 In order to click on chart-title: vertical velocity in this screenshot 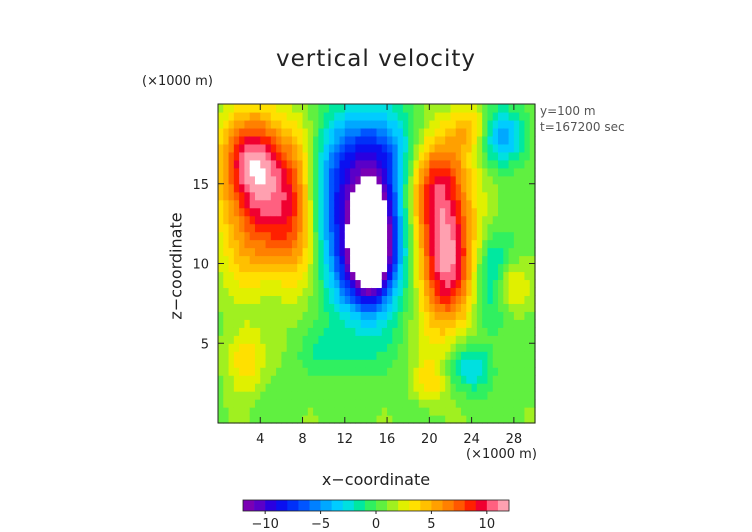, I will do `click(376, 59)`.